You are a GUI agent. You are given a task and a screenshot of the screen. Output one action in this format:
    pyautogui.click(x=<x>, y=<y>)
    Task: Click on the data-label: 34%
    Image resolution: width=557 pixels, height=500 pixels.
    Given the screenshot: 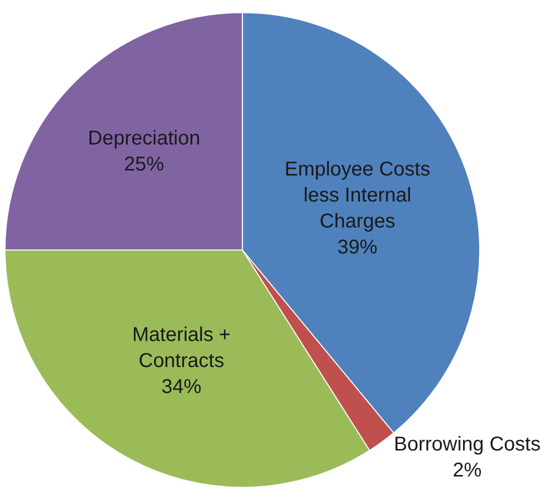 What is the action you would take?
    pyautogui.click(x=181, y=387)
    